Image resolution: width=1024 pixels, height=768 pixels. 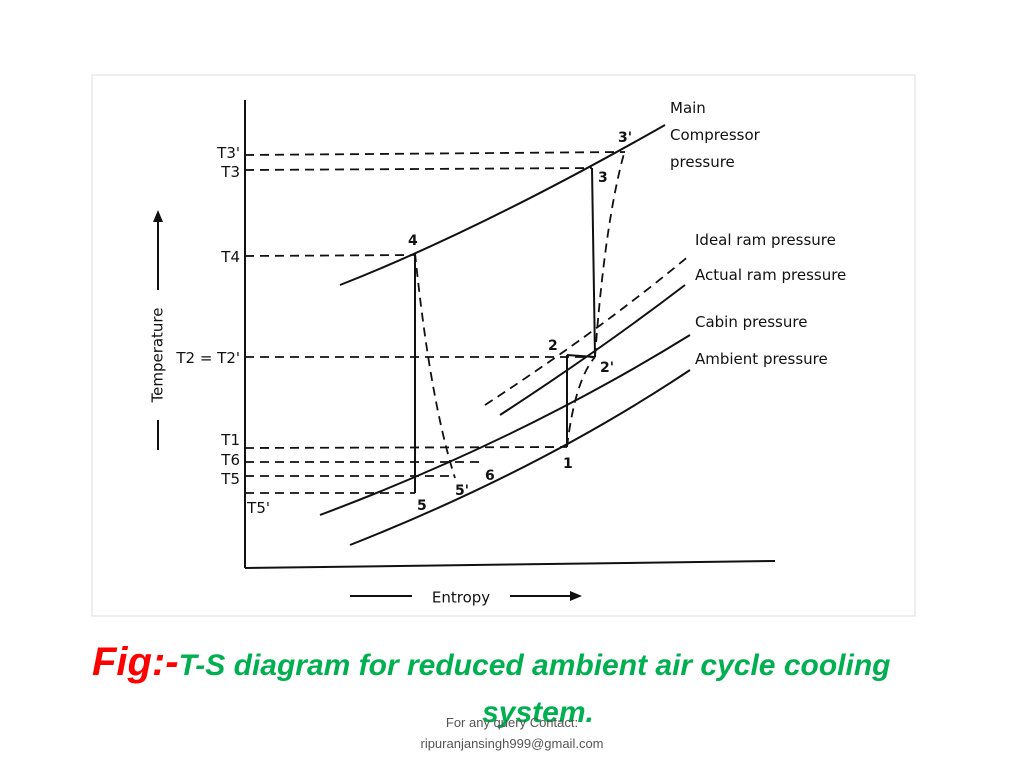 What do you see at coordinates (490, 476) in the screenshot?
I see `point-label: 6` at bounding box center [490, 476].